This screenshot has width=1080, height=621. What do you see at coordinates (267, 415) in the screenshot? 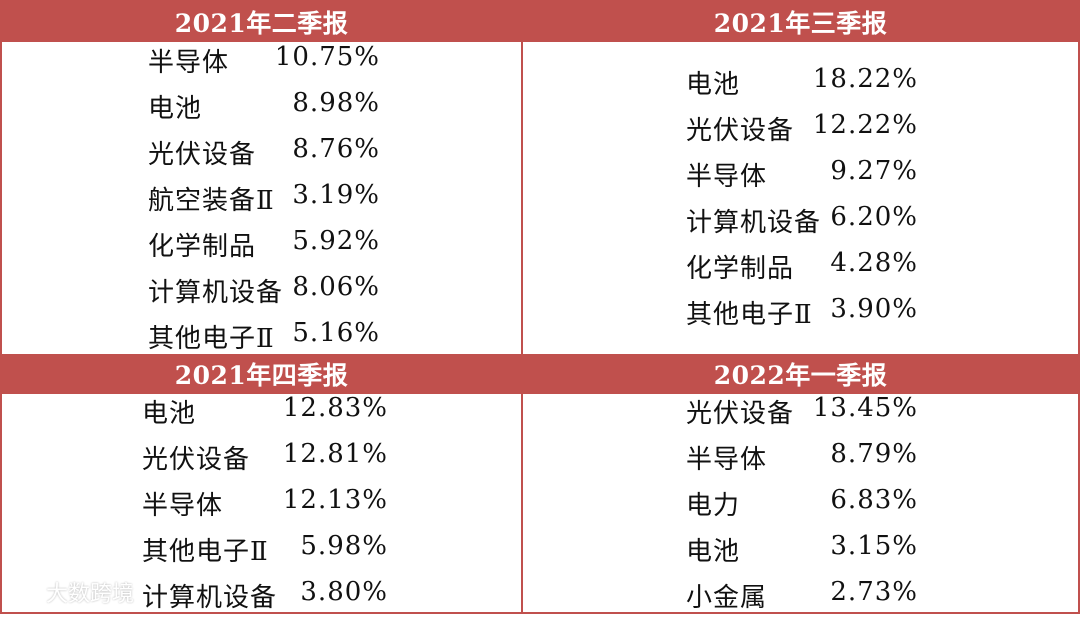
I see `list-item: 电池 12.83%` at bounding box center [267, 415].